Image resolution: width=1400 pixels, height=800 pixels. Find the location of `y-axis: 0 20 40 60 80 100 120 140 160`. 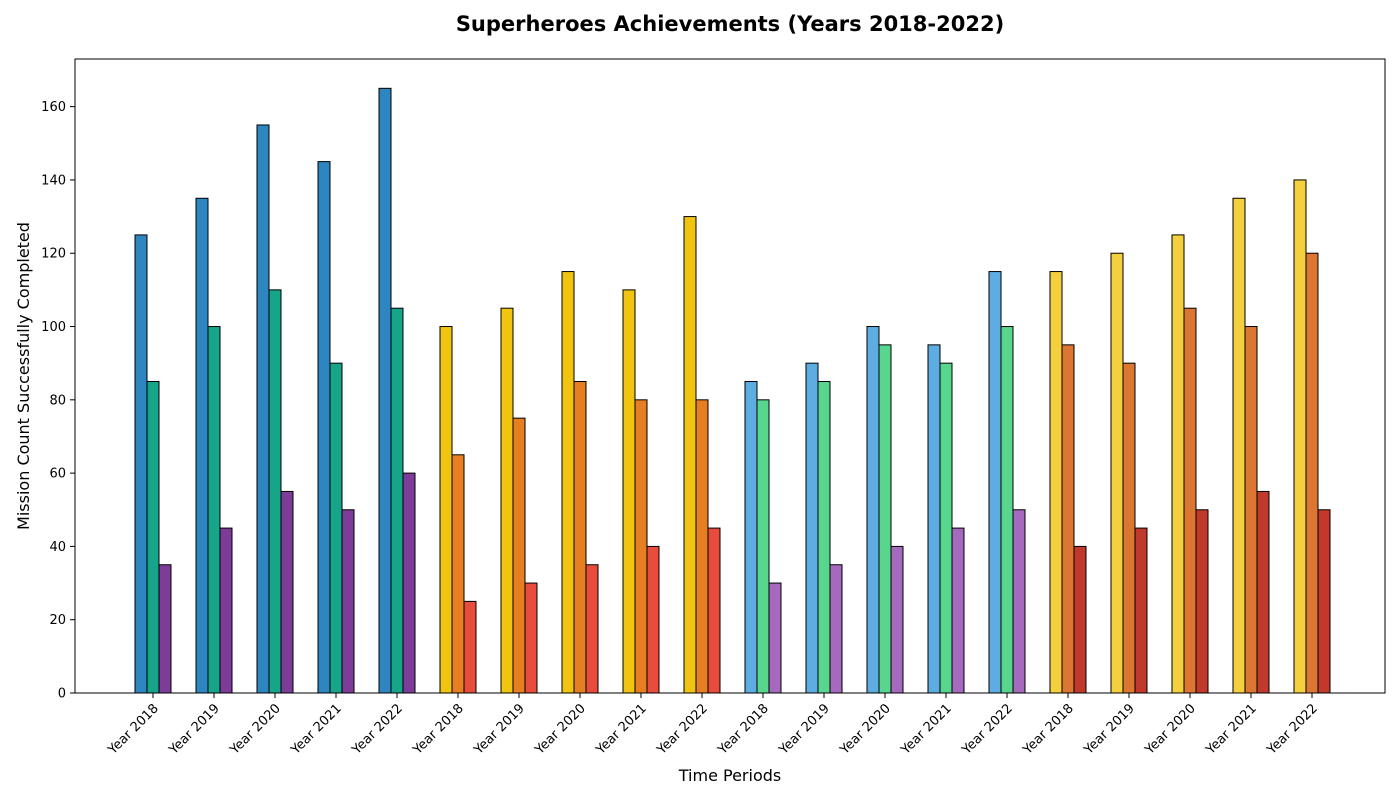

y-axis: 0 20 40 60 80 100 120 140 160 is located at coordinates (58, 401).